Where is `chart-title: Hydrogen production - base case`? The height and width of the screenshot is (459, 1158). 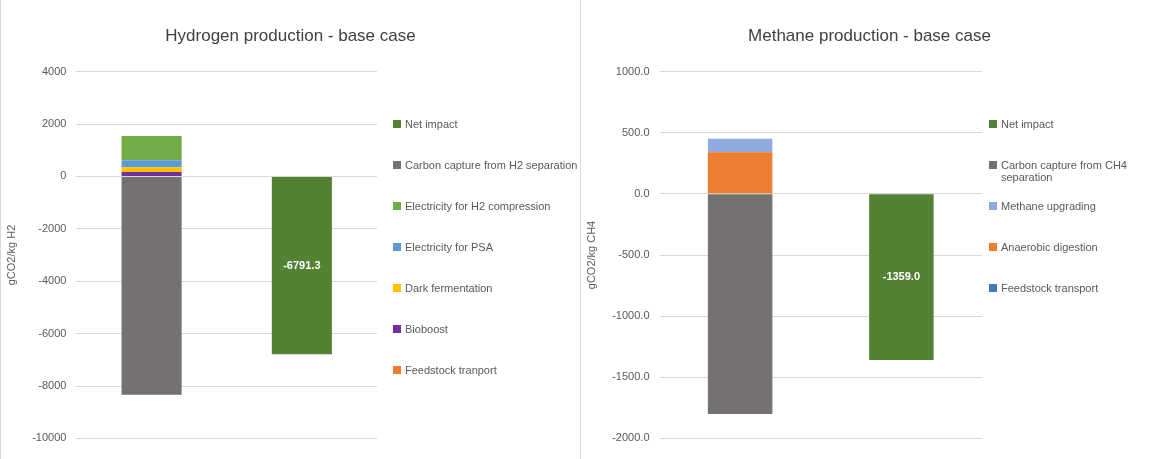
chart-title: Hydrogen production - base case is located at coordinates (290, 36).